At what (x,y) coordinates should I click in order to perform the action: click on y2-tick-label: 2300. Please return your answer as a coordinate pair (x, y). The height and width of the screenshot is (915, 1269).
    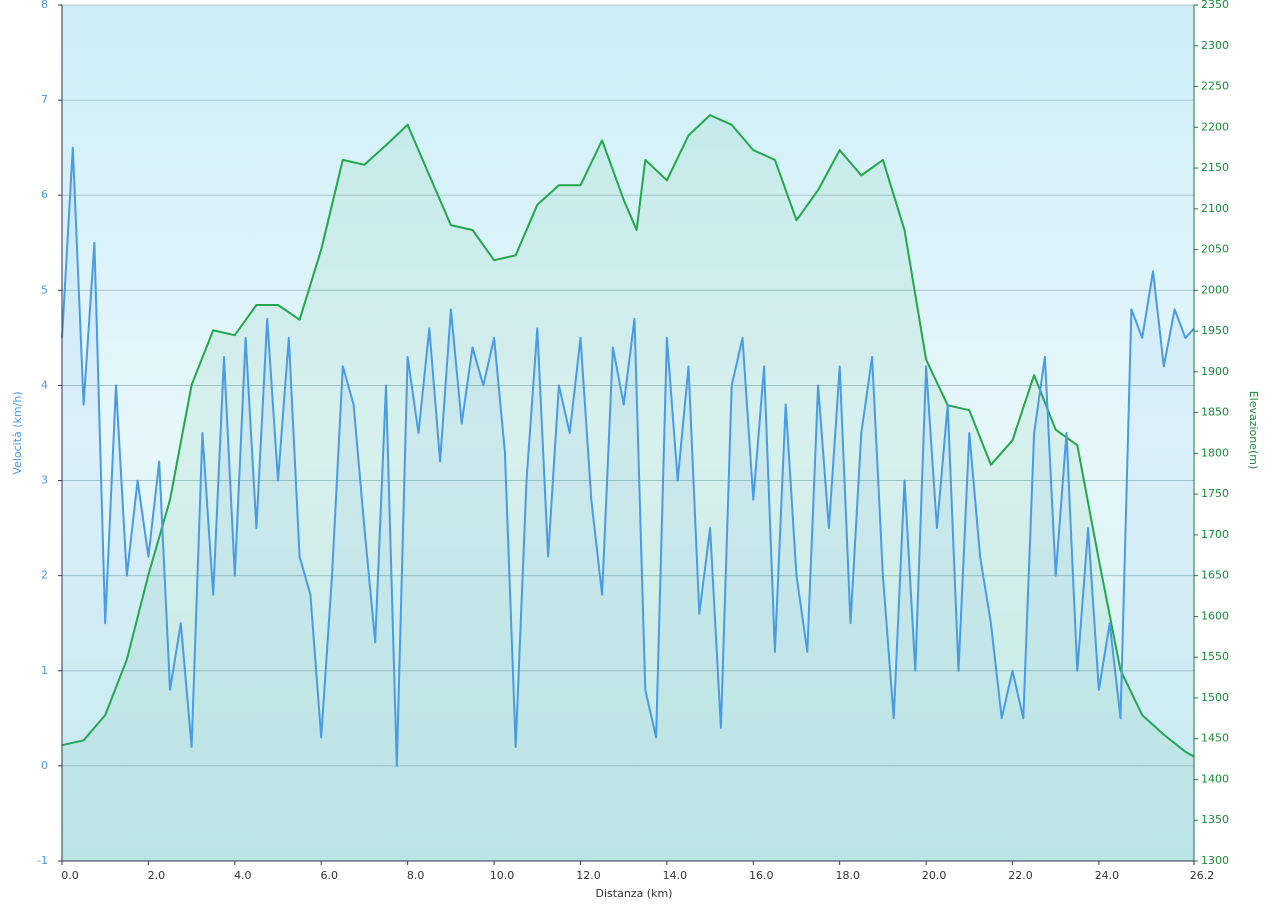
    Looking at the image, I should click on (1215, 45).